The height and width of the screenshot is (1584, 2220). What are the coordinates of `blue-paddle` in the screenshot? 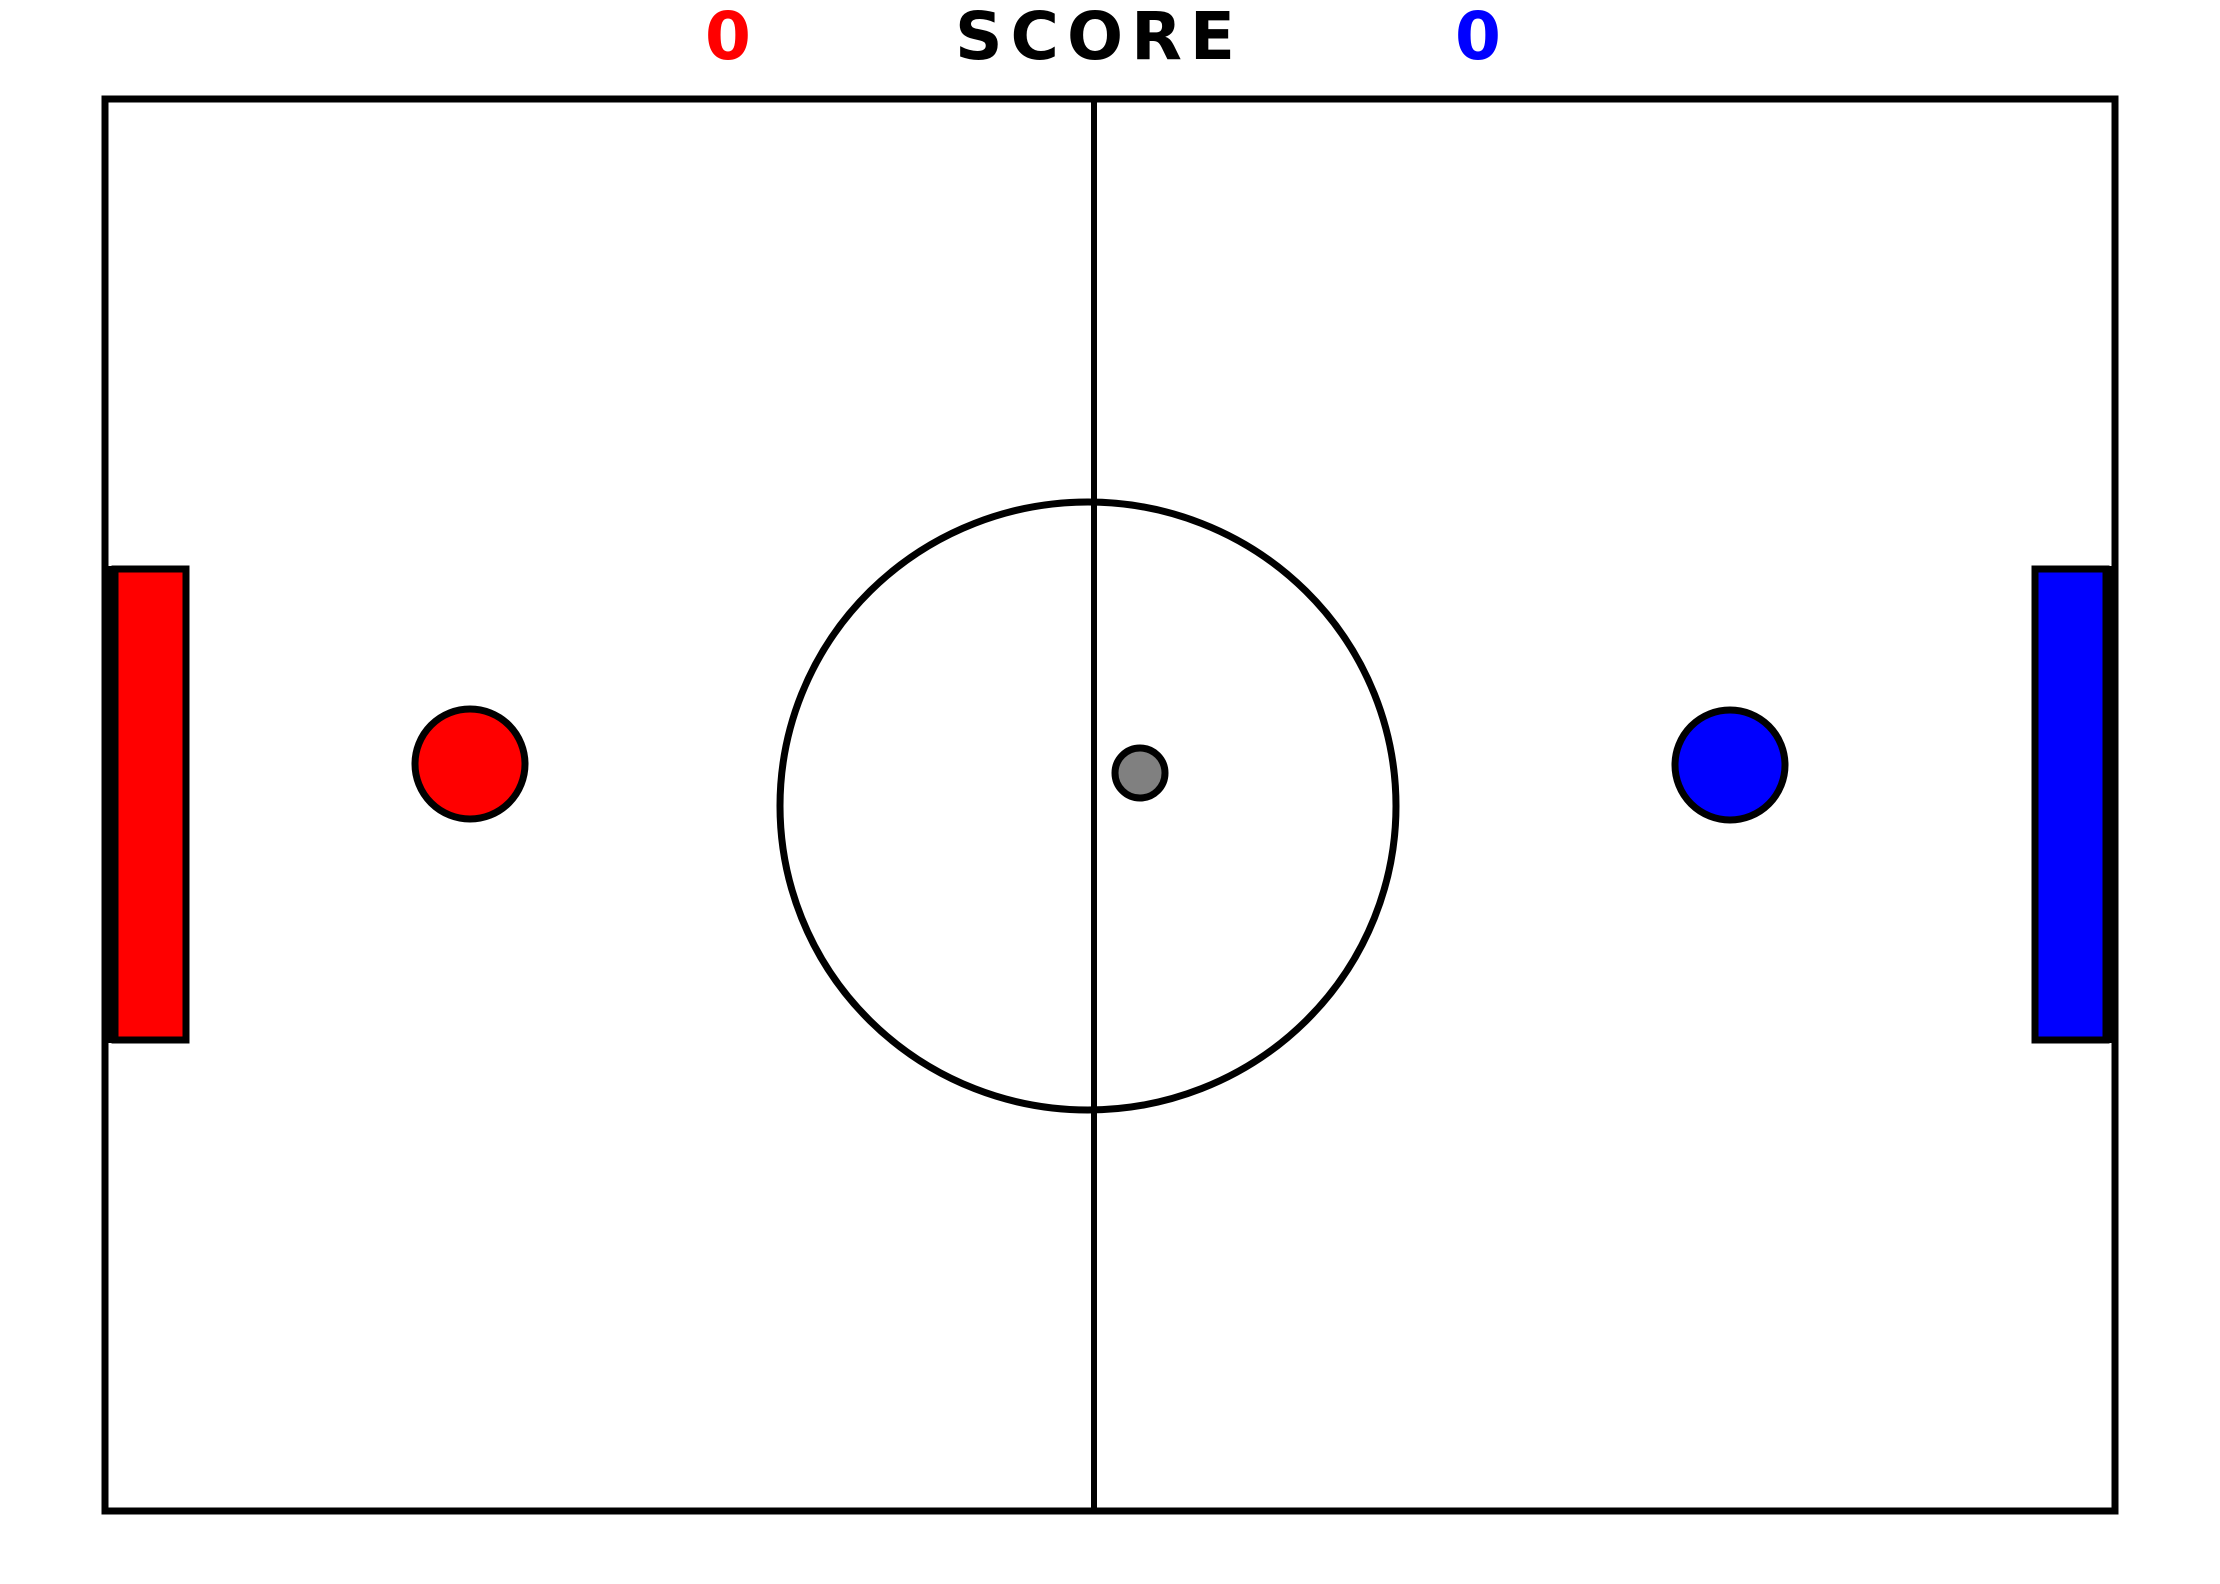 It's located at (1730, 765).